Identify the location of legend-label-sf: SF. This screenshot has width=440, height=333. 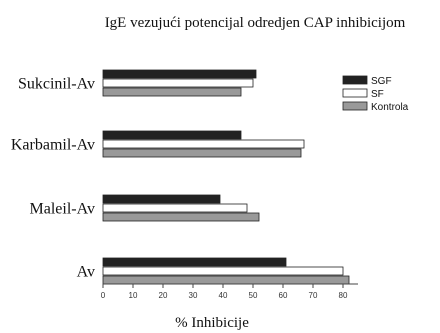
(377, 94).